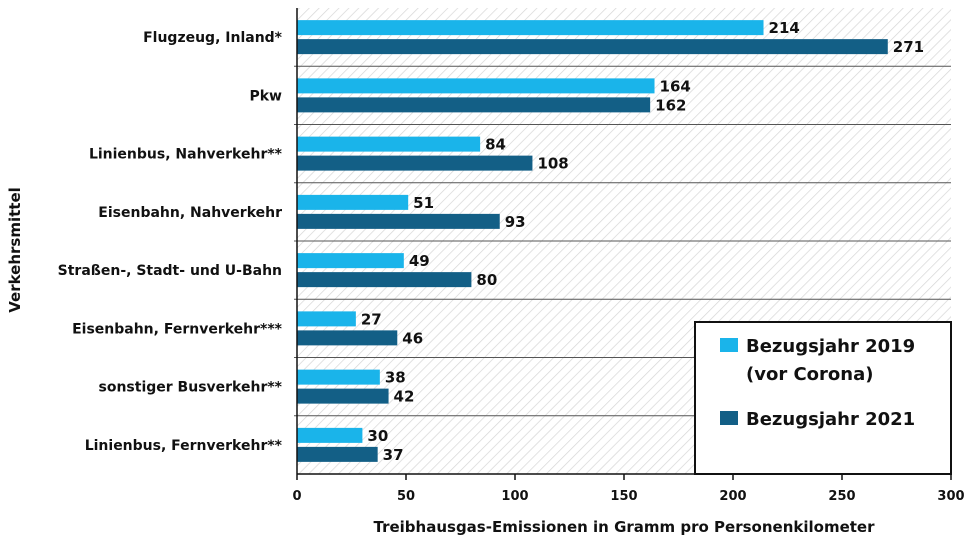  What do you see at coordinates (623, 496) in the screenshot?
I see `x-tick-label: 150` at bounding box center [623, 496].